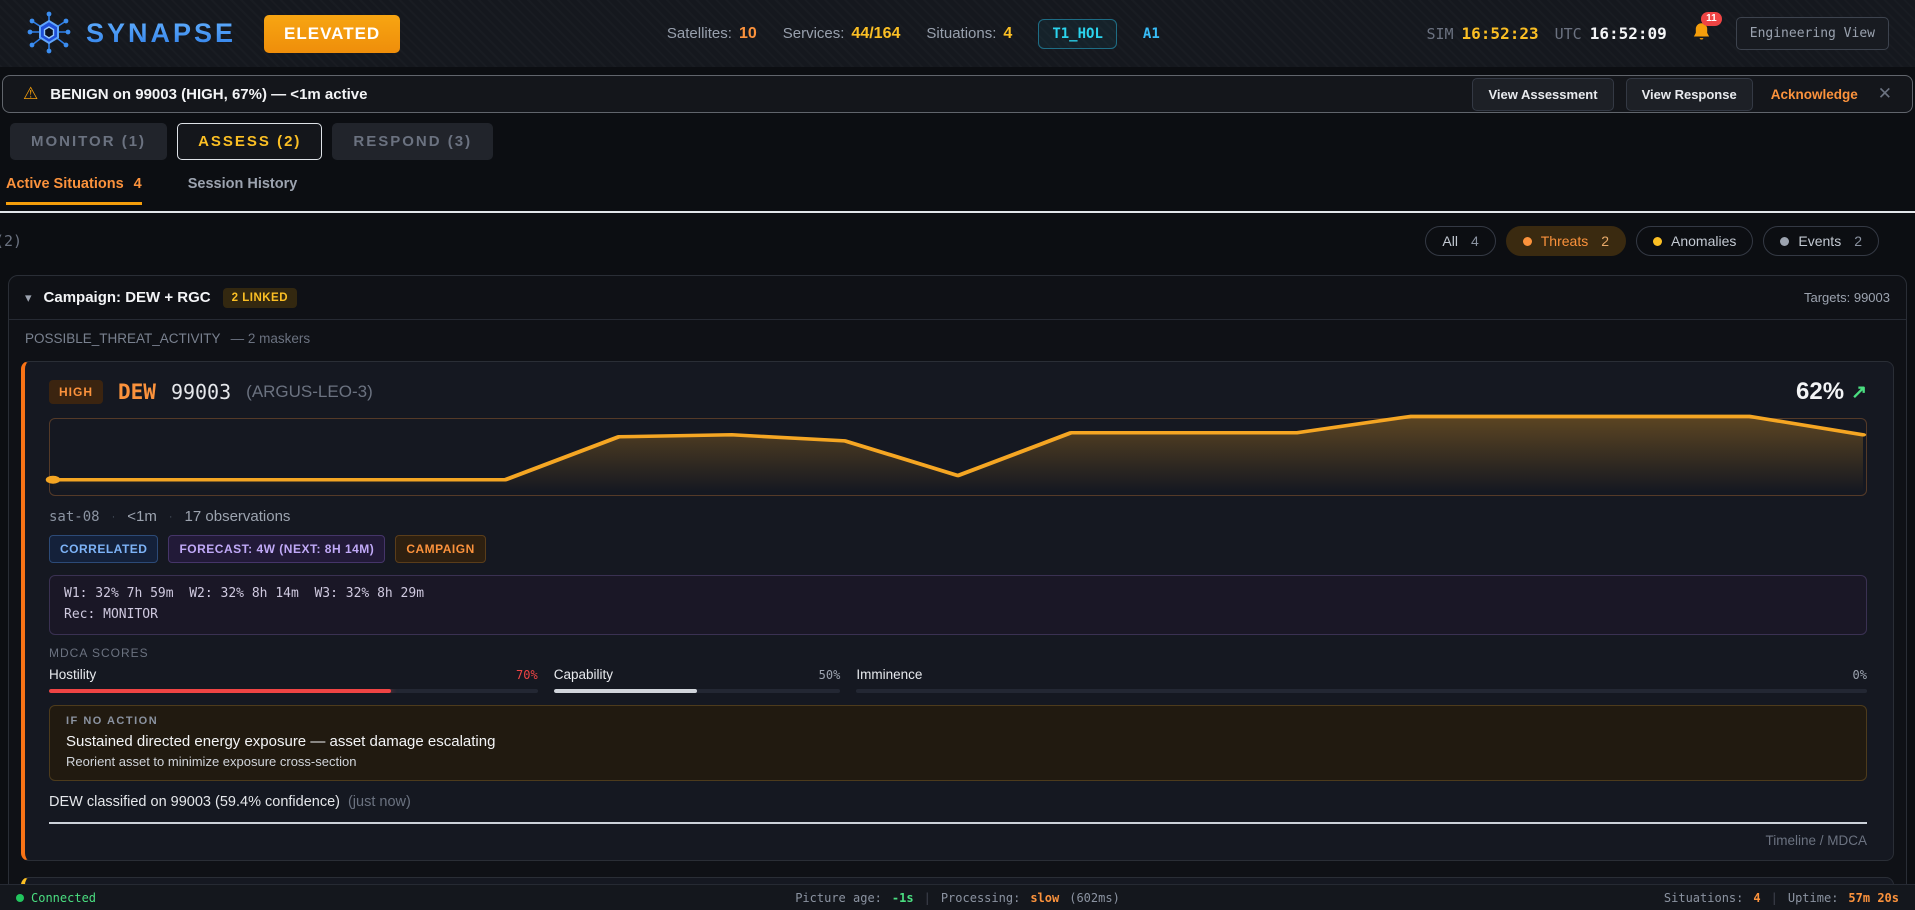 This screenshot has height=910, width=1915. I want to click on activity-type-label: POSSIBLE_THREAT_ACTIVITY, so click(123, 338).